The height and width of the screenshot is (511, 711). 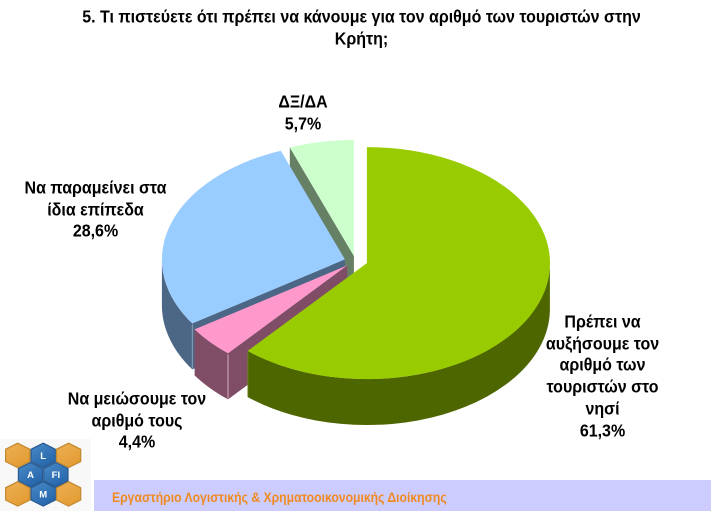 What do you see at coordinates (56, 475) in the screenshot?
I see `svg-text: FI` at bounding box center [56, 475].